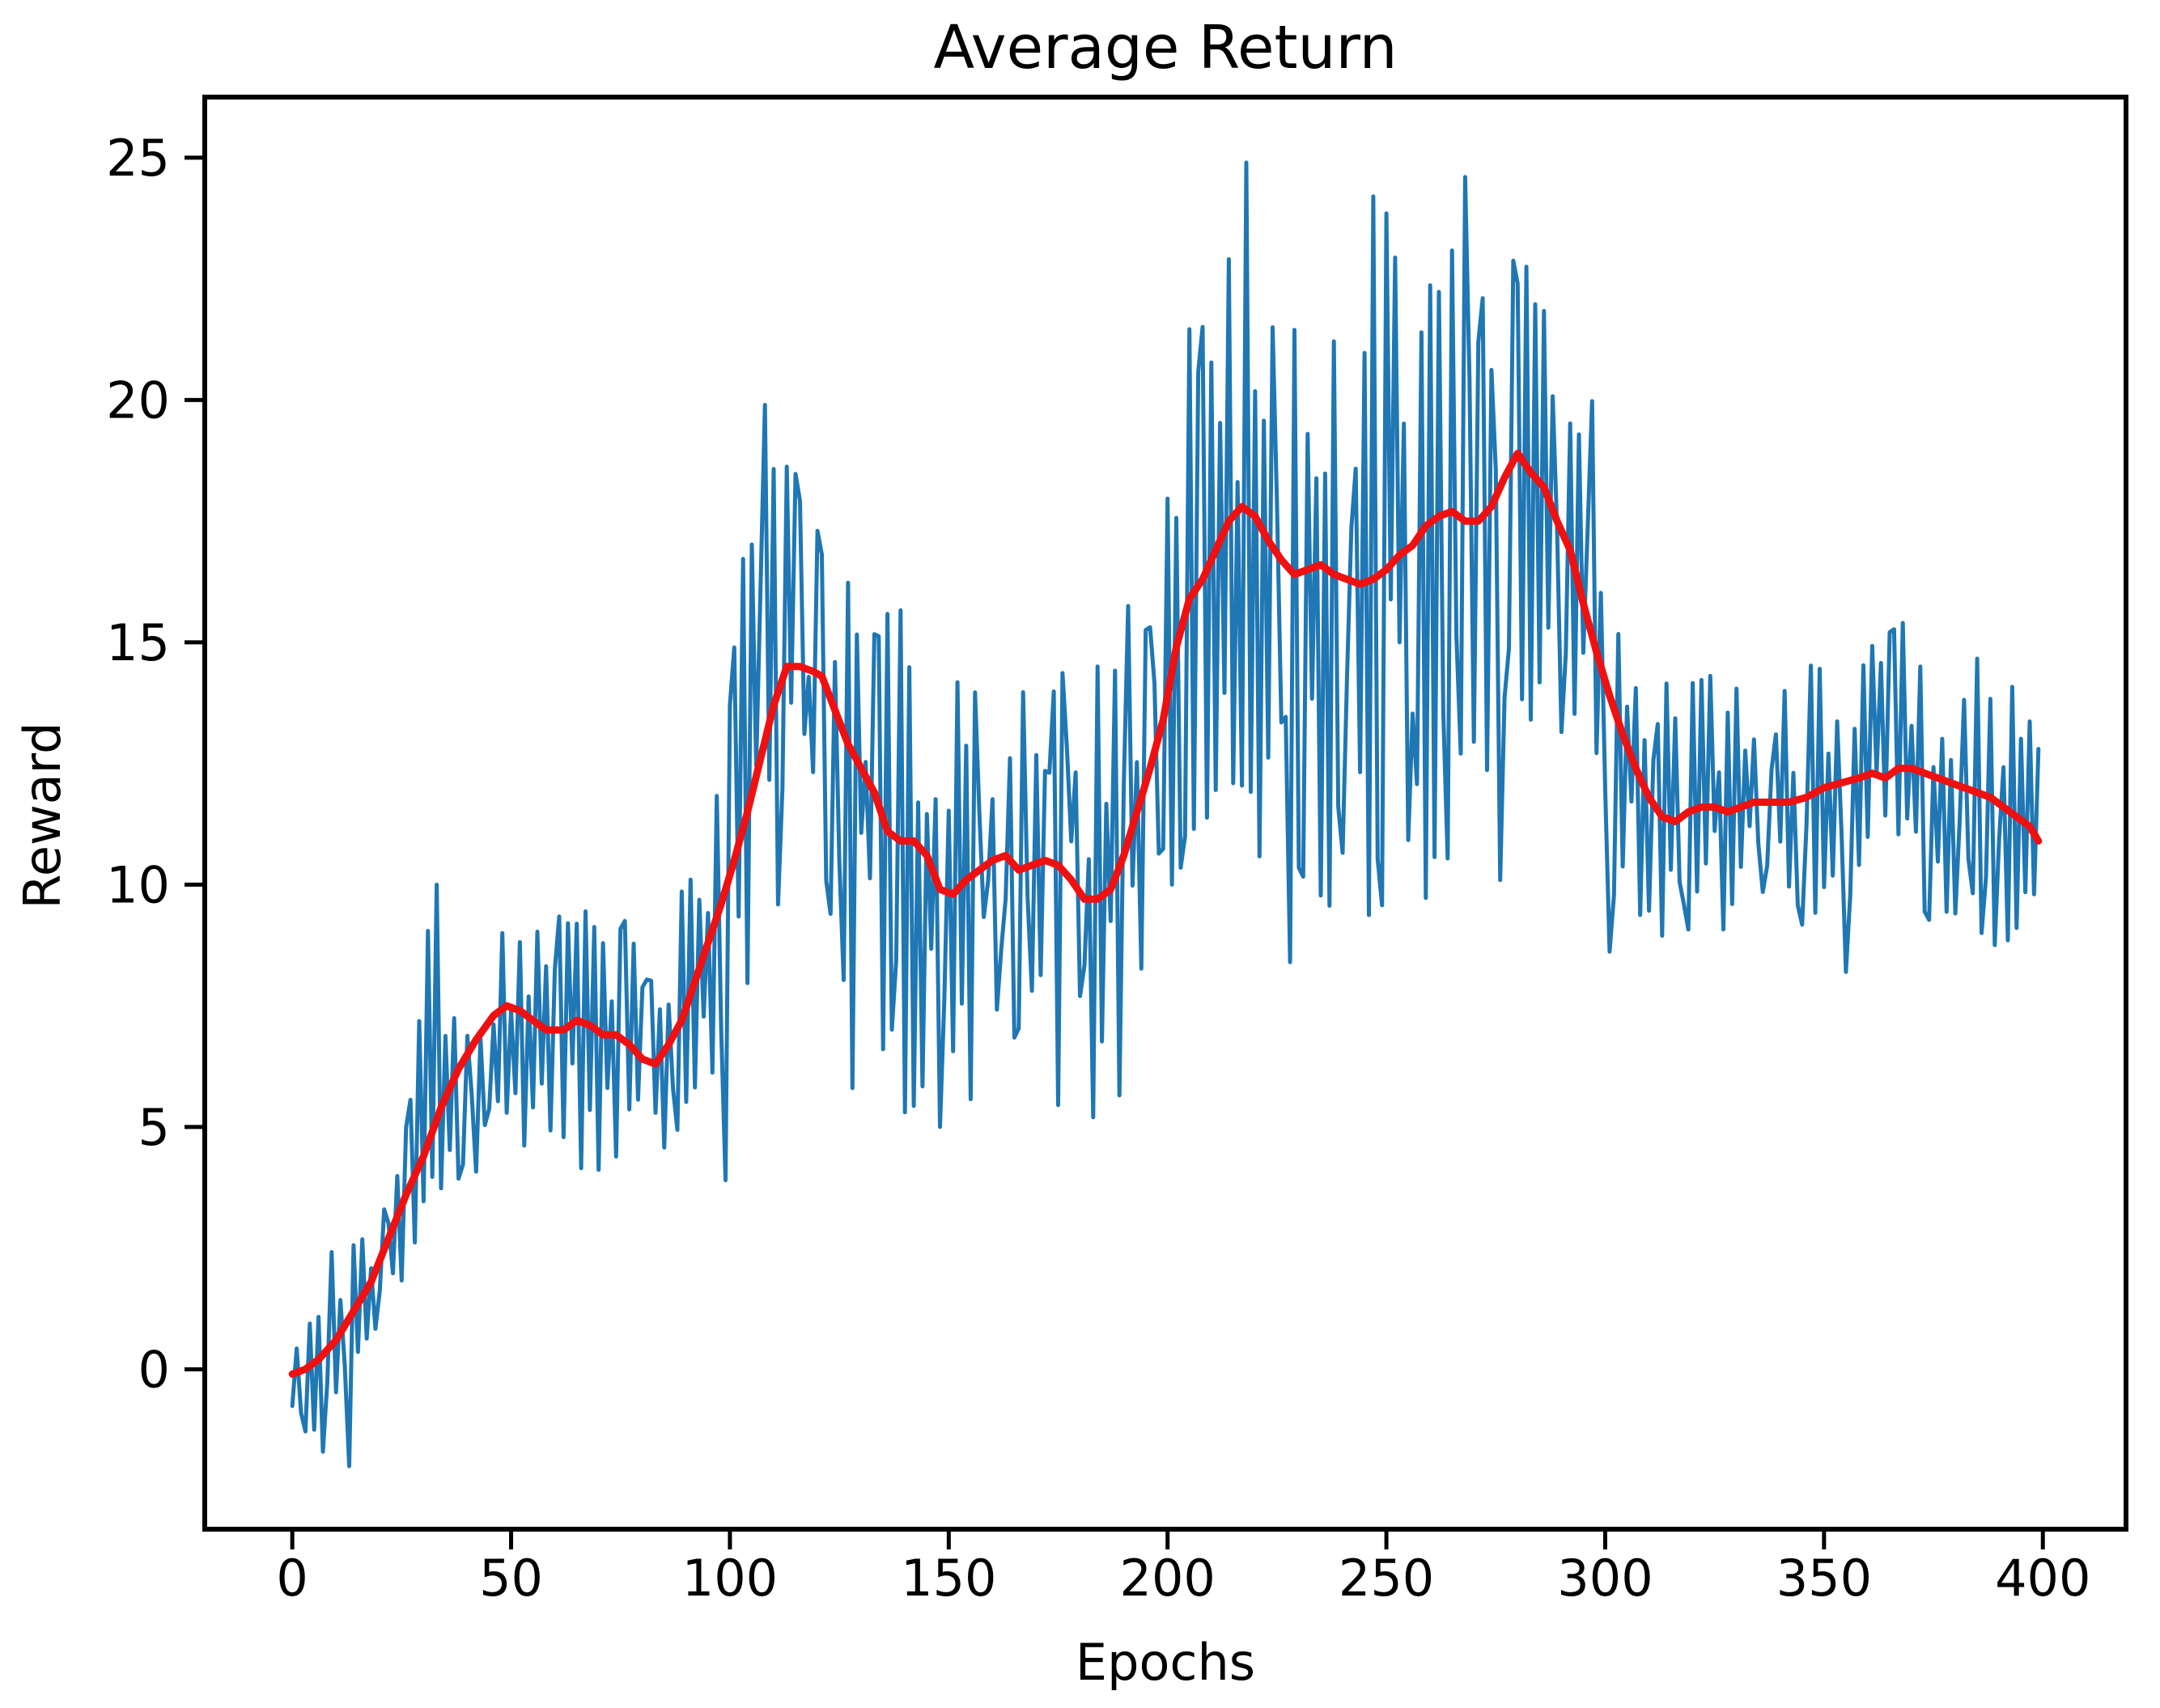 The height and width of the screenshot is (1708, 2160). Describe the element at coordinates (1168, 1578) in the screenshot. I see `x-tick-label: 200` at that location.